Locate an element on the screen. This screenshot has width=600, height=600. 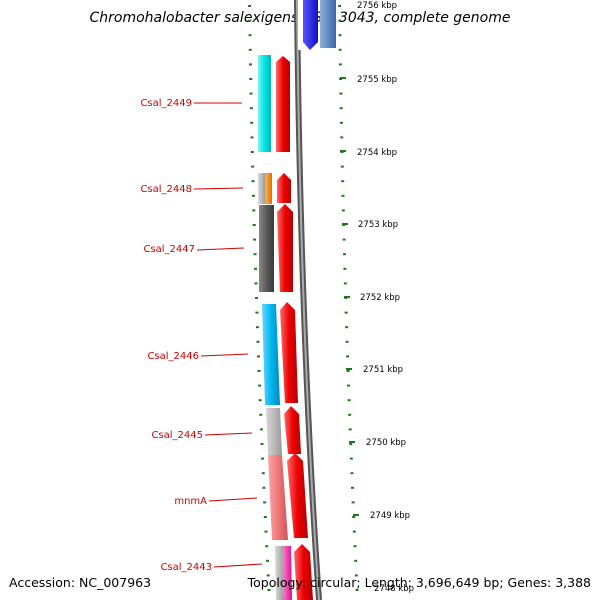
gene-label-Csal_2447: Csal_2447 is located at coordinates (169, 249).